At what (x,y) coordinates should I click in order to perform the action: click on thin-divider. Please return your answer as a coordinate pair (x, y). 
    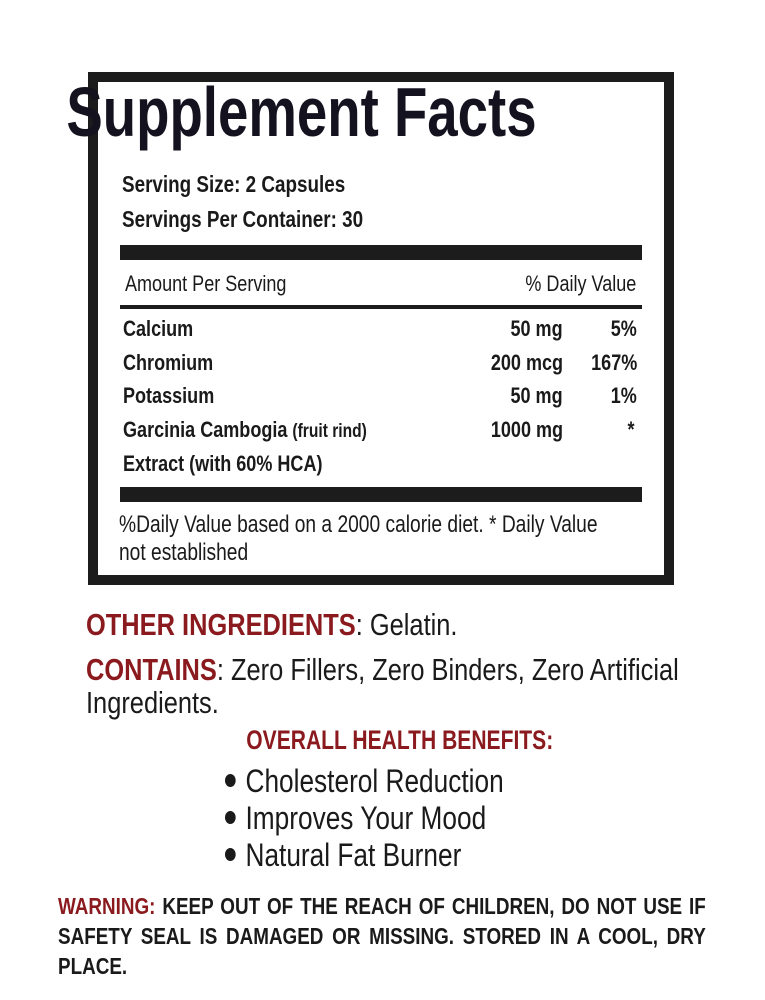
    Looking at the image, I should click on (381, 307).